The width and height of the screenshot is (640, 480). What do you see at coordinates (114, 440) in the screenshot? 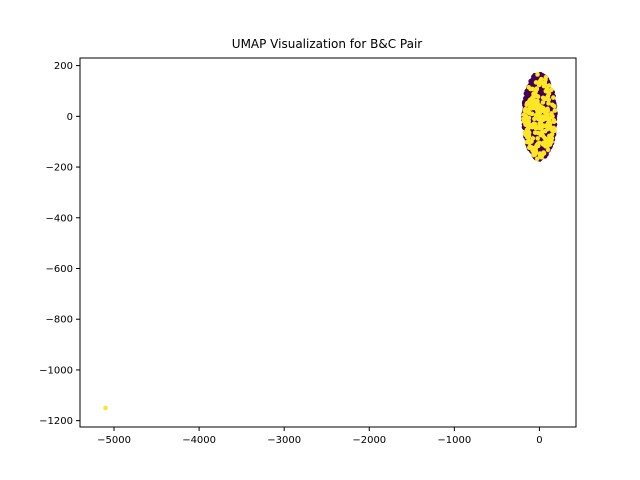
I see `x-tick-label: −5000` at bounding box center [114, 440].